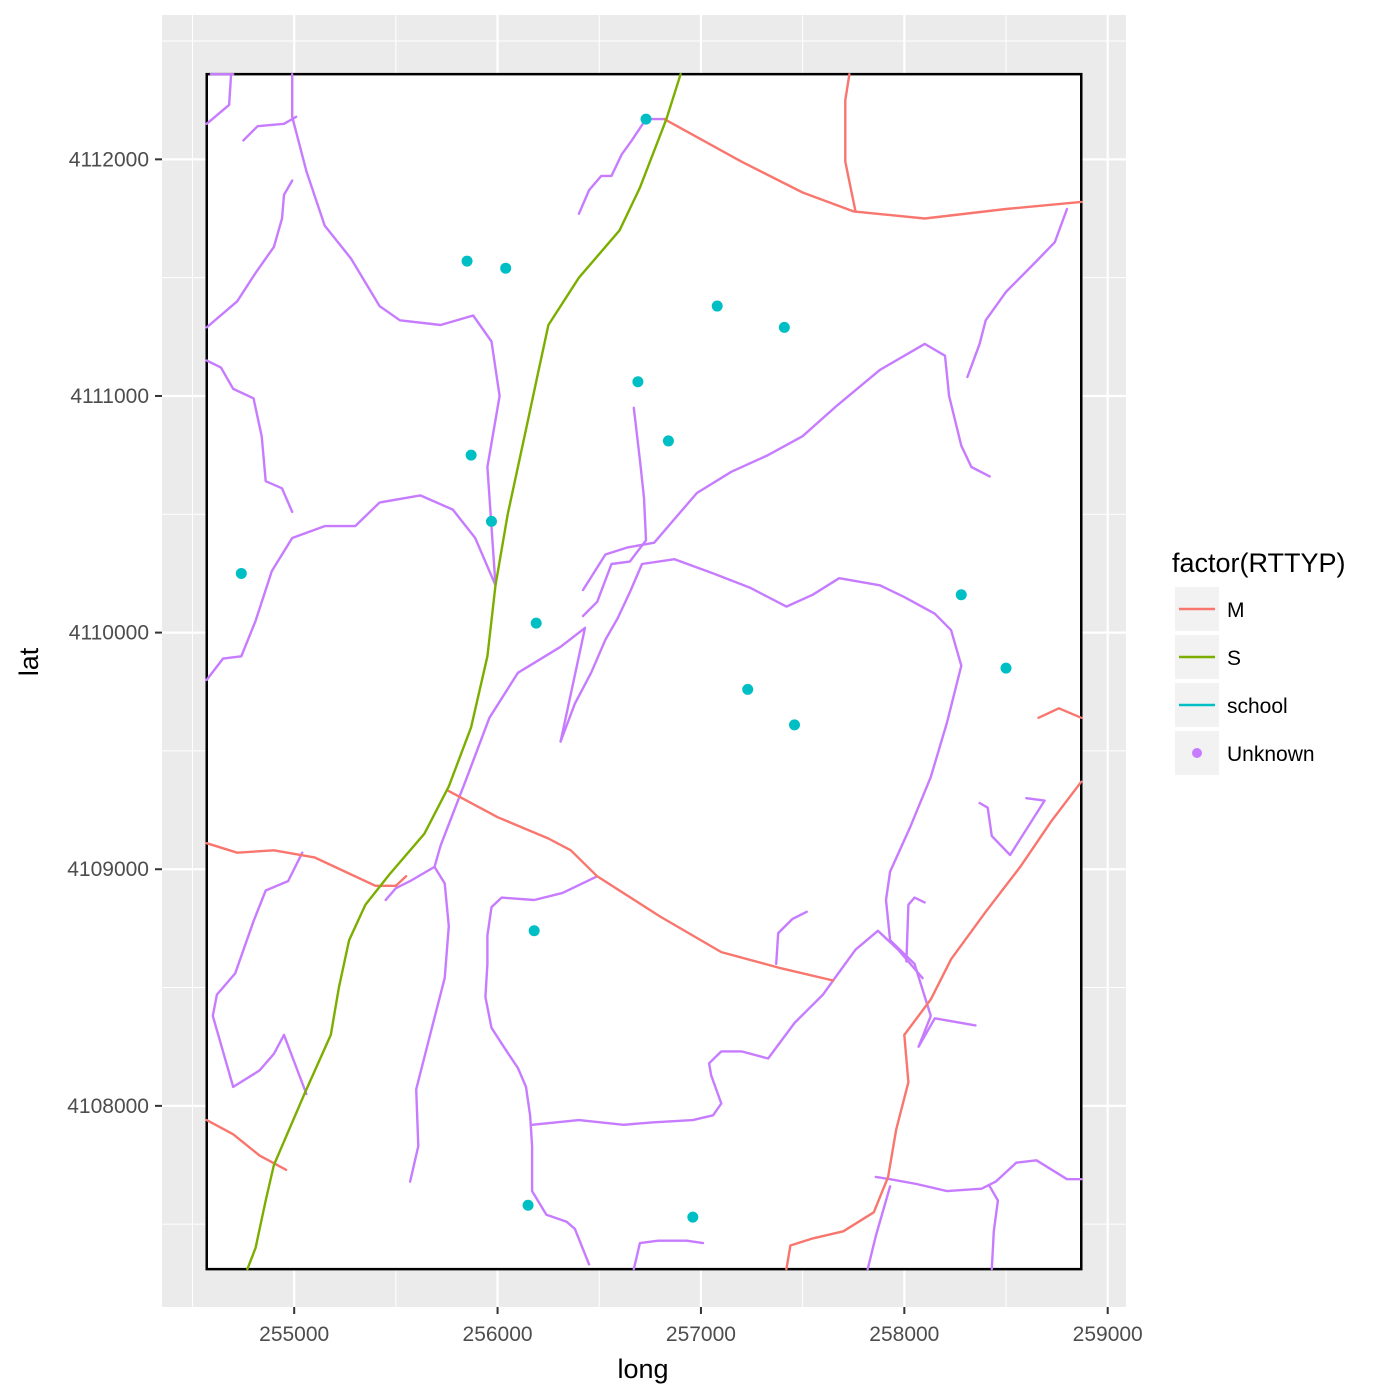  Describe the element at coordinates (642, 1369) in the screenshot. I see `x-axis-title: long` at that location.